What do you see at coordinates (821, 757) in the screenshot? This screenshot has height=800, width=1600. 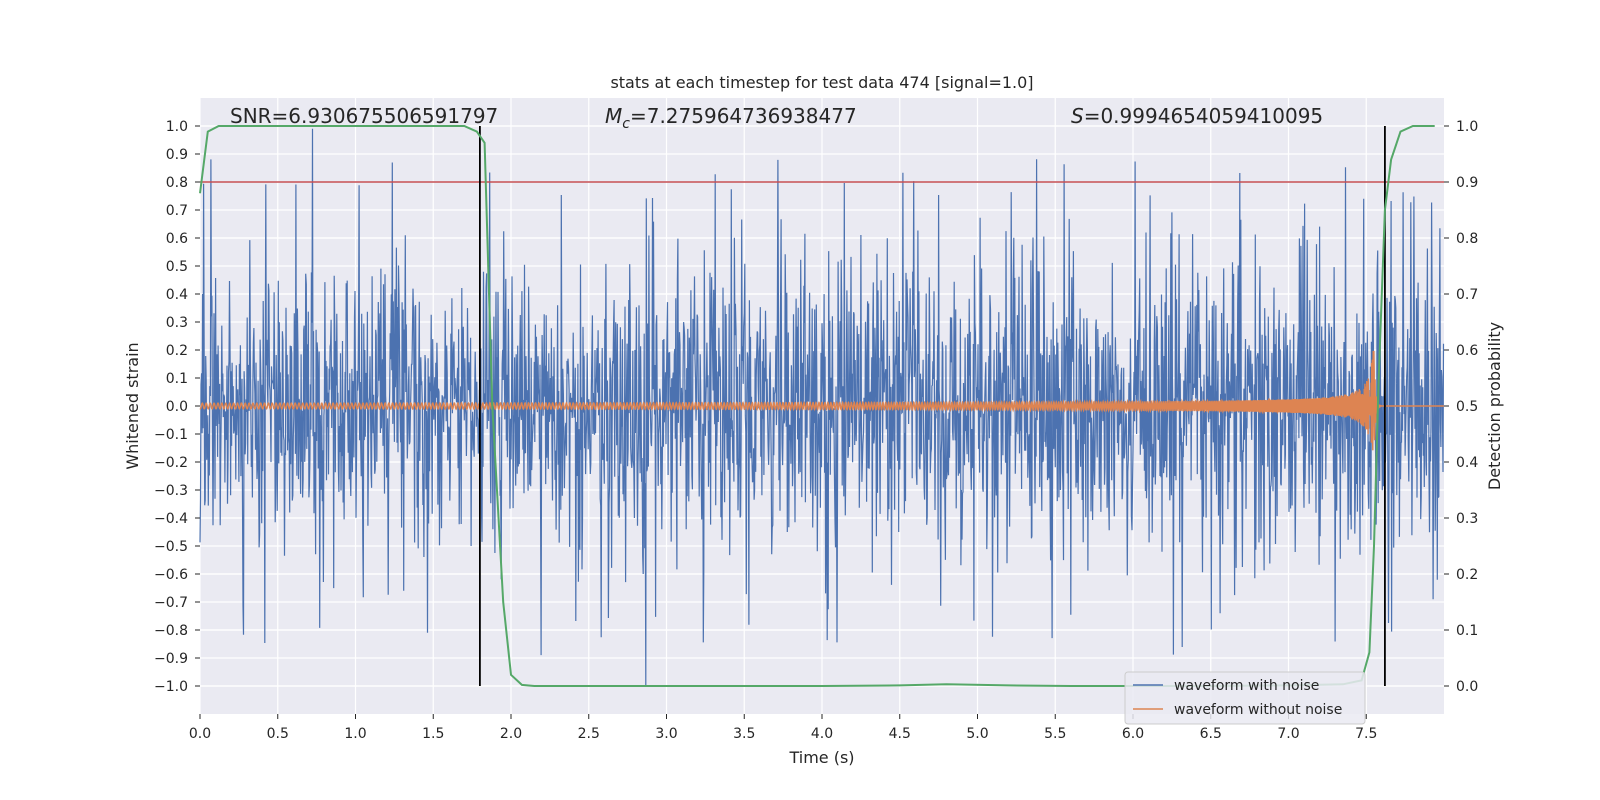 I see `x-axis-label: Time (s)` at bounding box center [821, 757].